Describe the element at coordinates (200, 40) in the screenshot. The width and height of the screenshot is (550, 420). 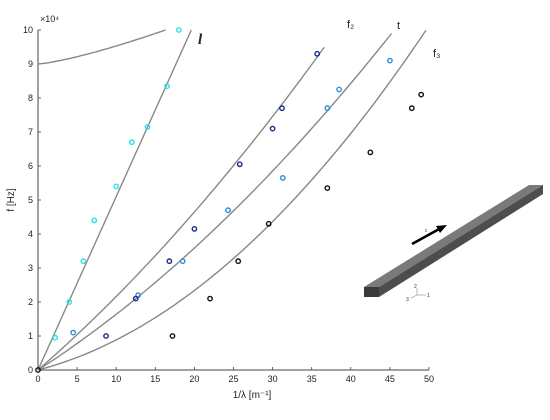
I see `curve-label-l: l` at that location.